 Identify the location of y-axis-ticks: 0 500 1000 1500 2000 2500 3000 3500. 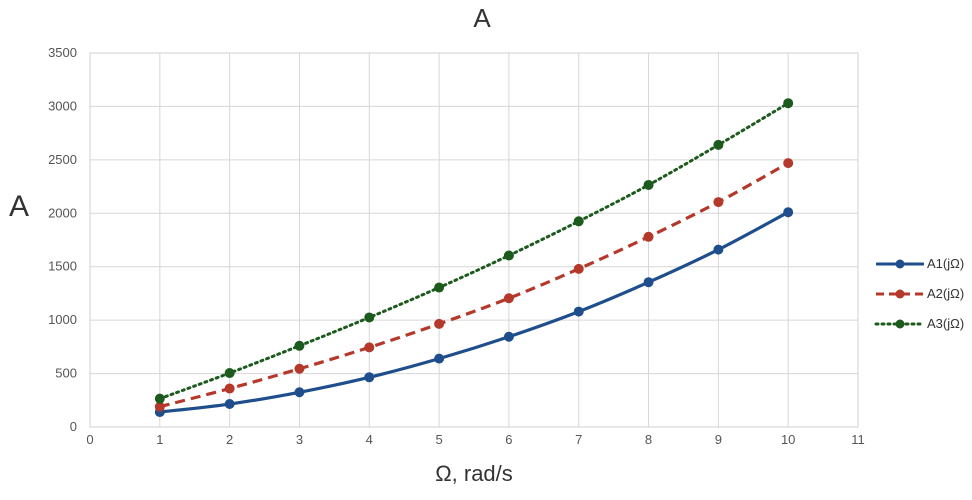
(62, 239).